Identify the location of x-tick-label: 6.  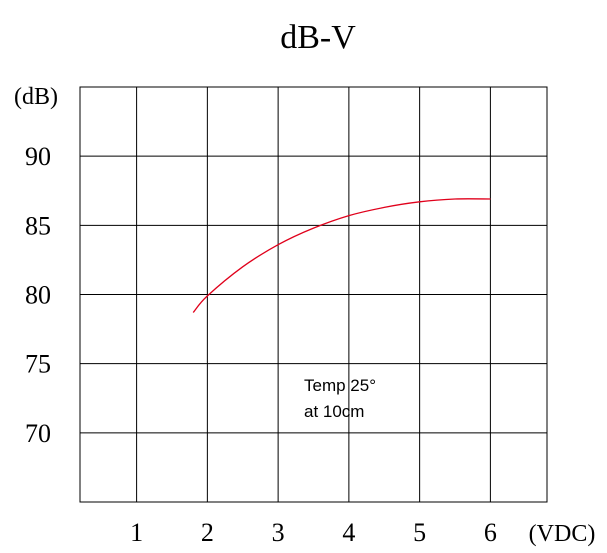
(490, 532).